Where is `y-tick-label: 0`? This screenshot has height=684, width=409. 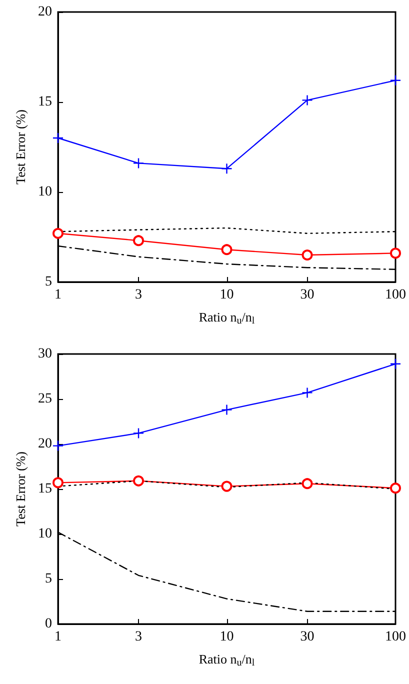
y-tick-label: 0 is located at coordinates (48, 624).